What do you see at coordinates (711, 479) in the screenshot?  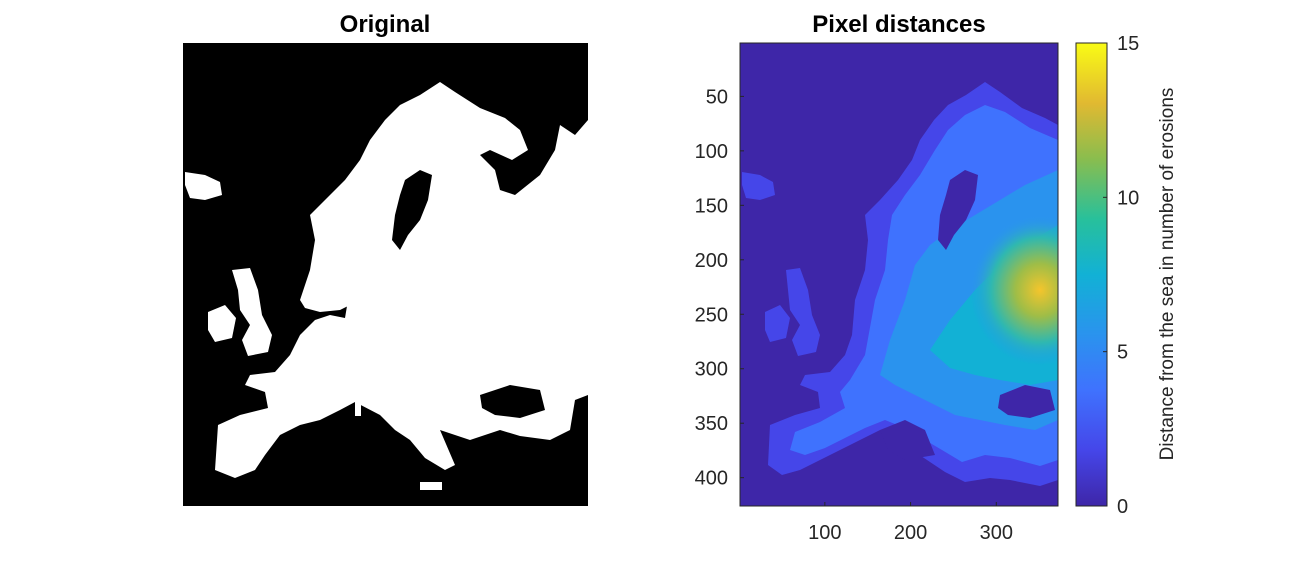 I see `y-tick-label: 400` at bounding box center [711, 479].